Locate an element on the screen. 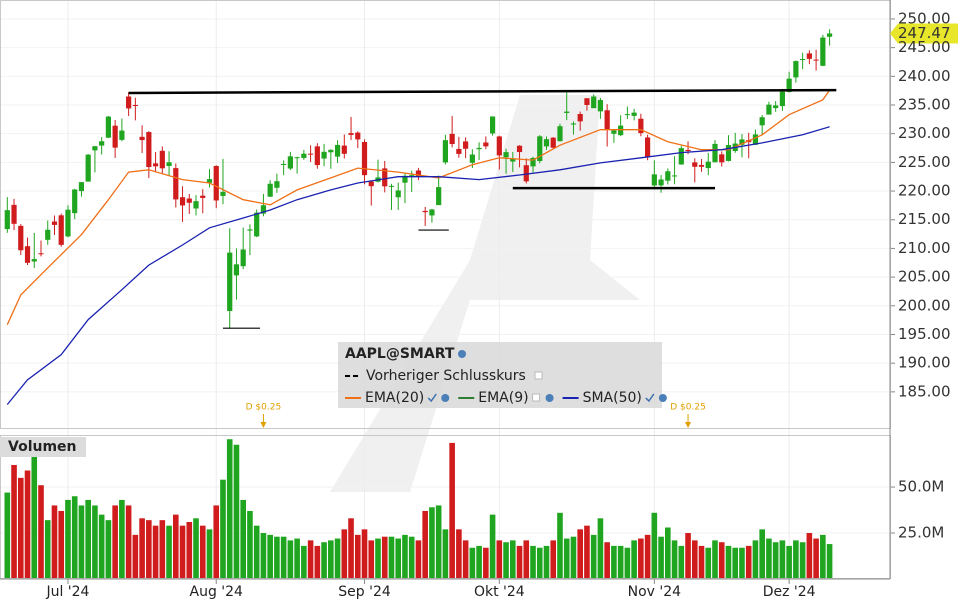 This screenshot has height=600, width=960. last-price-tag is located at coordinates (924, 33).